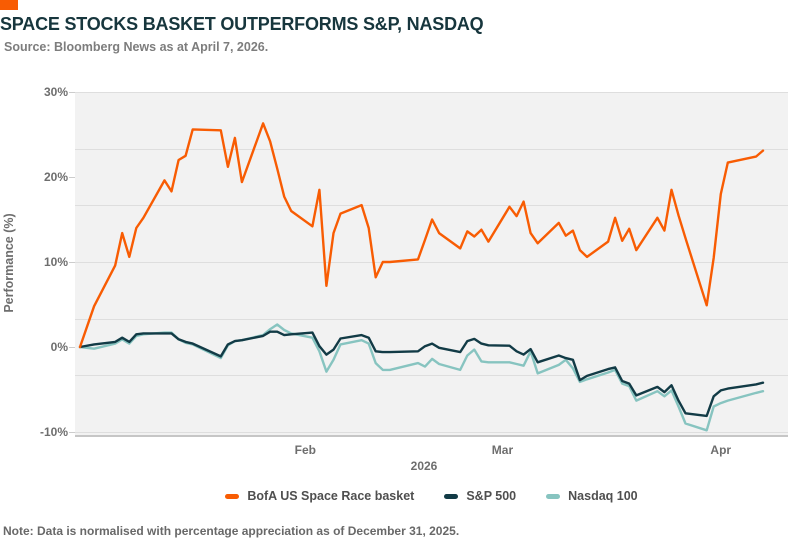 The width and height of the screenshot is (800, 548). I want to click on y-tick-label: 20%, so click(55, 177).